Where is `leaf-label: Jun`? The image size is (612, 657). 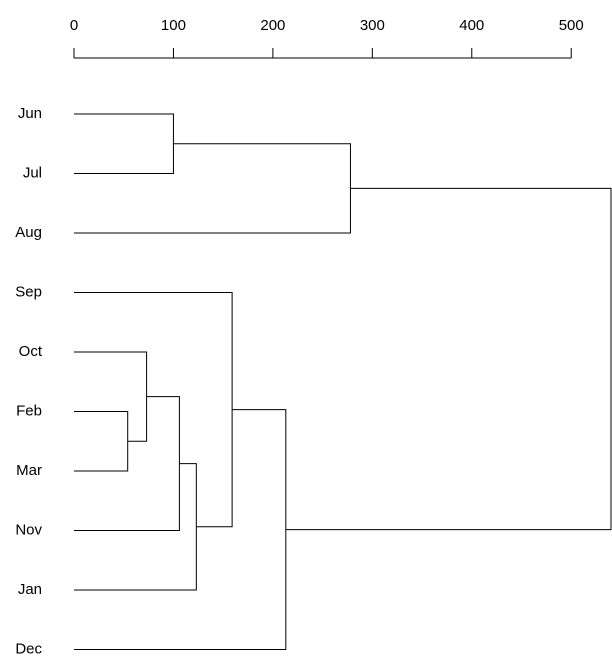 leaf-label: Jun is located at coordinates (30, 113).